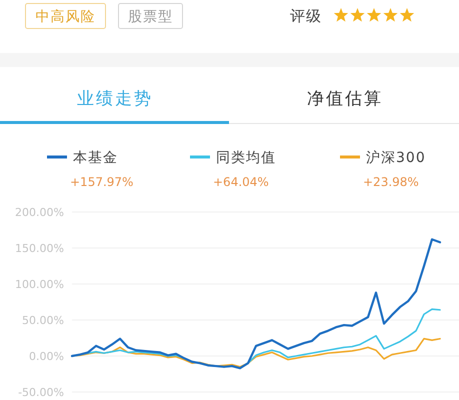  I want to click on y-tick-label: 50.00%, so click(43, 320).